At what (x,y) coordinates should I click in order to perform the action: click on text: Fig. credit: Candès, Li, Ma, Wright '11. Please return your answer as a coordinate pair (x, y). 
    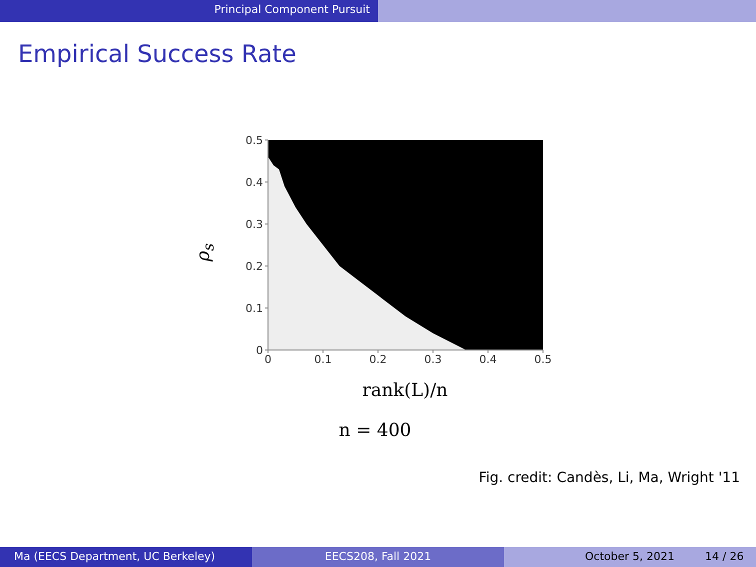
    Looking at the image, I should click on (609, 478).